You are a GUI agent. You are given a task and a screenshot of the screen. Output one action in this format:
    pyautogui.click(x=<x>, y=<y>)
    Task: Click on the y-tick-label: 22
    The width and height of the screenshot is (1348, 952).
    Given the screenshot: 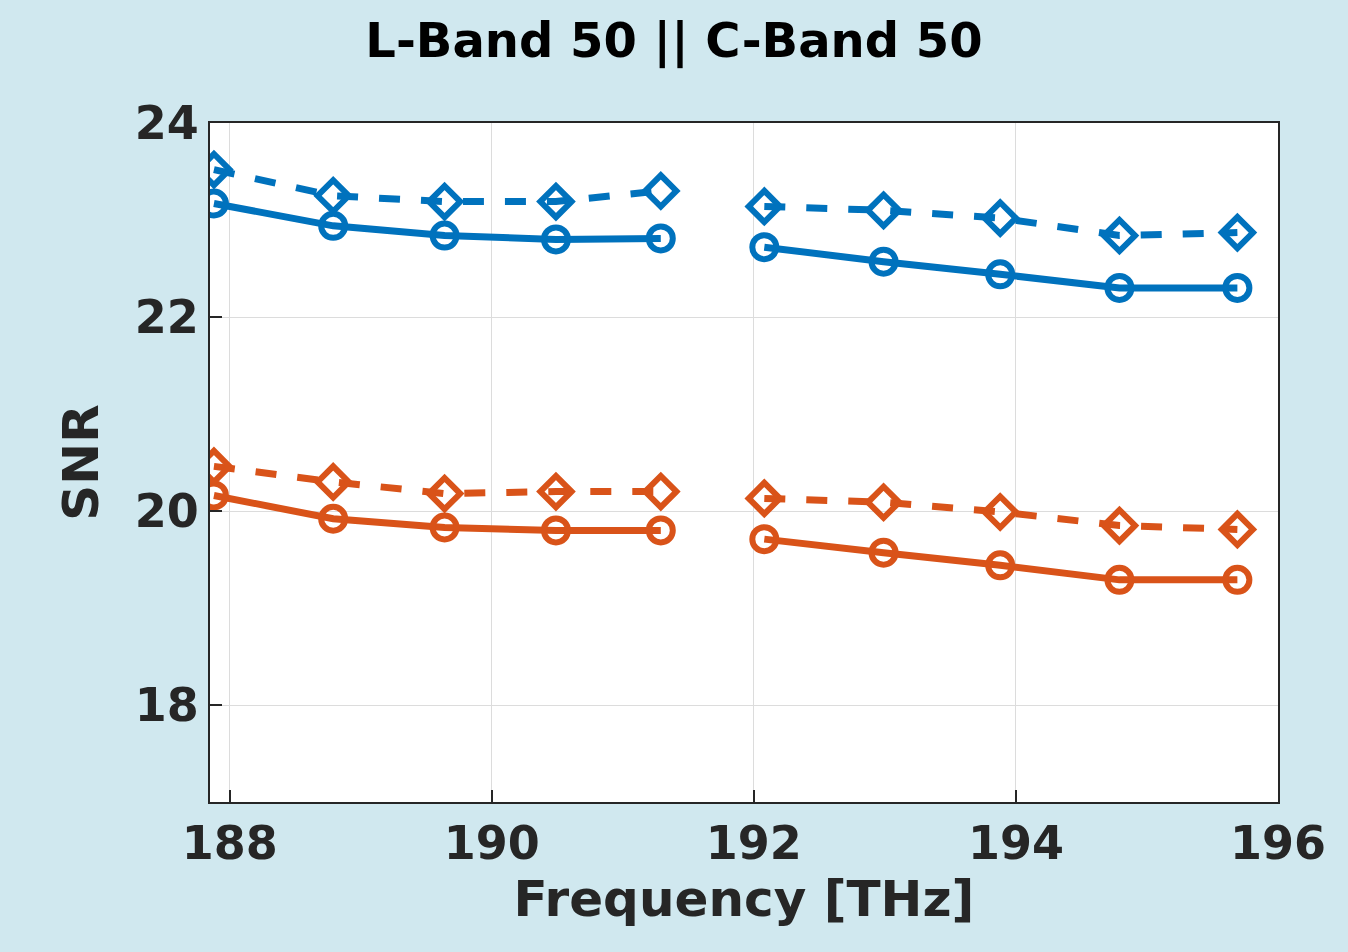 What is the action you would take?
    pyautogui.click(x=166, y=317)
    